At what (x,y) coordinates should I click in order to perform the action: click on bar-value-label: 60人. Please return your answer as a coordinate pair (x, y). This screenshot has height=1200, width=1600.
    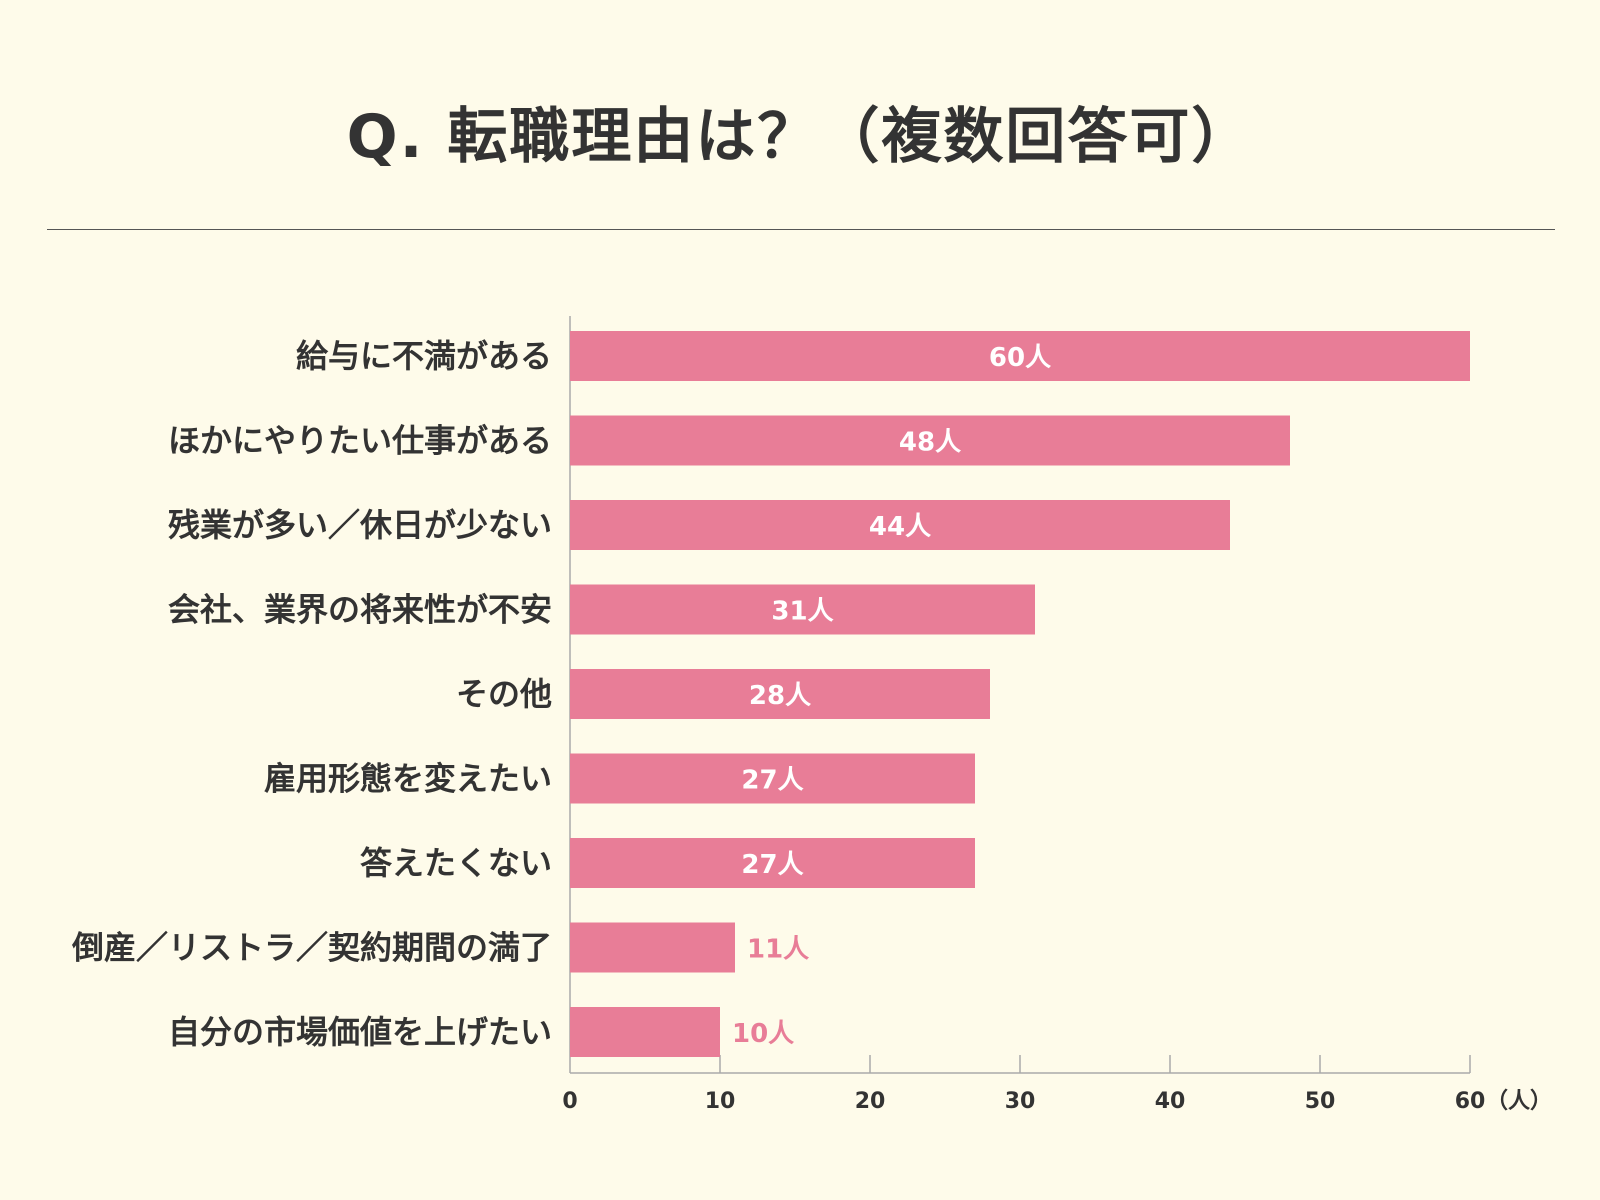
    Looking at the image, I should click on (1020, 358).